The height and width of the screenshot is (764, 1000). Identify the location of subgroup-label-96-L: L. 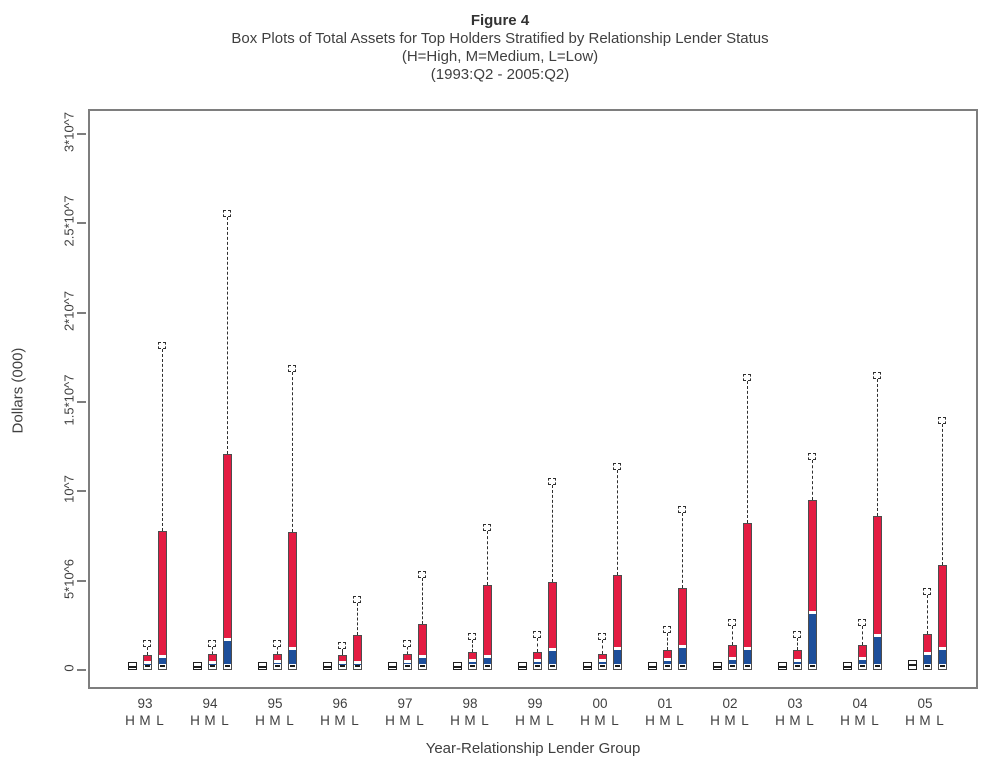
(355, 720).